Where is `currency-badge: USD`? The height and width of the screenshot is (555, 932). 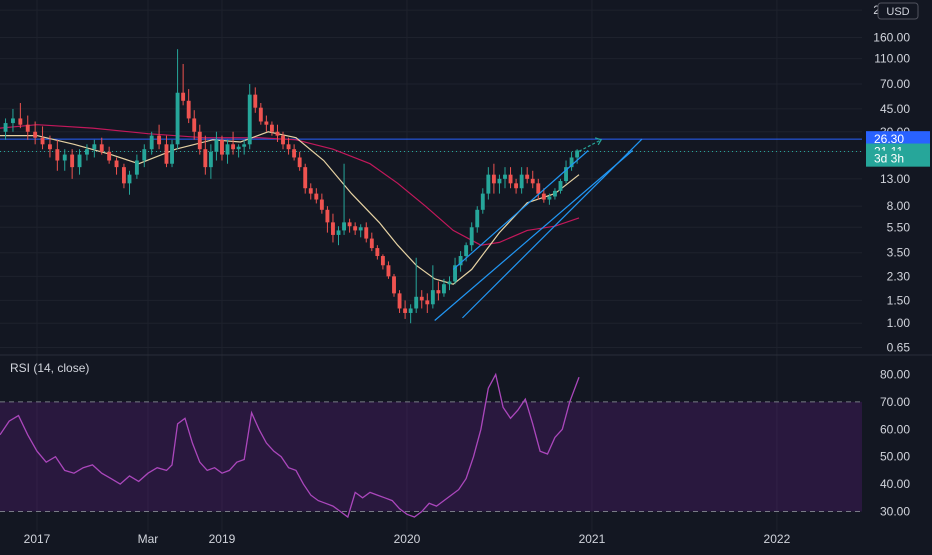
currency-badge: USD is located at coordinates (898, 11).